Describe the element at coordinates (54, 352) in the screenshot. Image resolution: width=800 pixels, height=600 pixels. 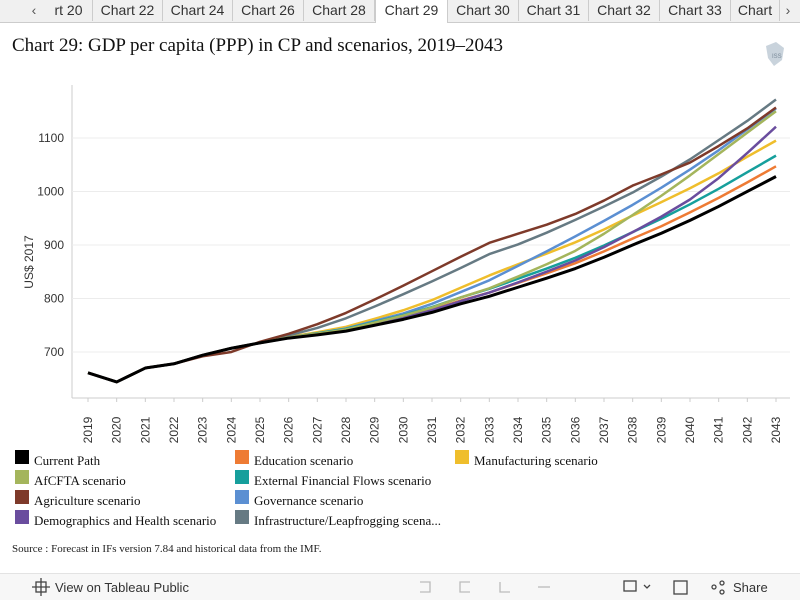
I see `y-tick-label: 700` at that location.